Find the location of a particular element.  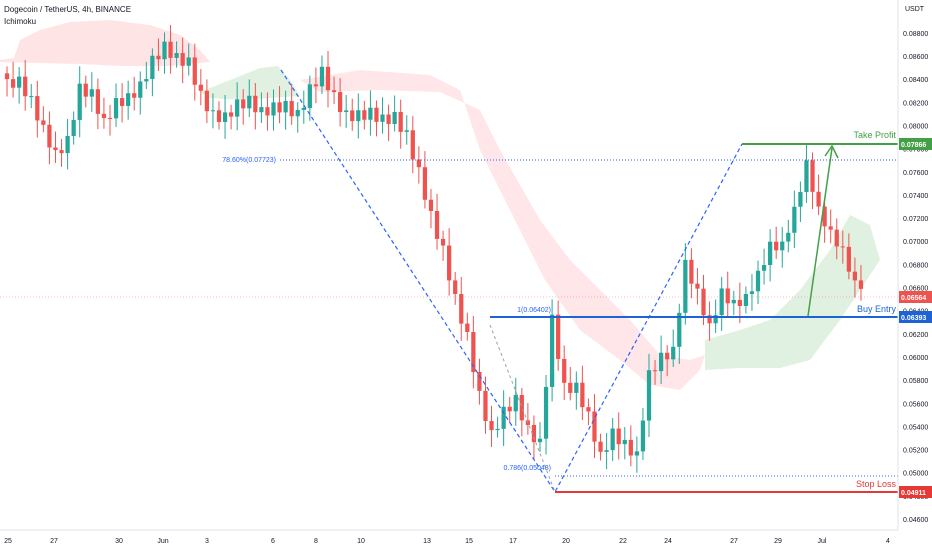

y-tick-label: 0.05800 is located at coordinates (915, 381).